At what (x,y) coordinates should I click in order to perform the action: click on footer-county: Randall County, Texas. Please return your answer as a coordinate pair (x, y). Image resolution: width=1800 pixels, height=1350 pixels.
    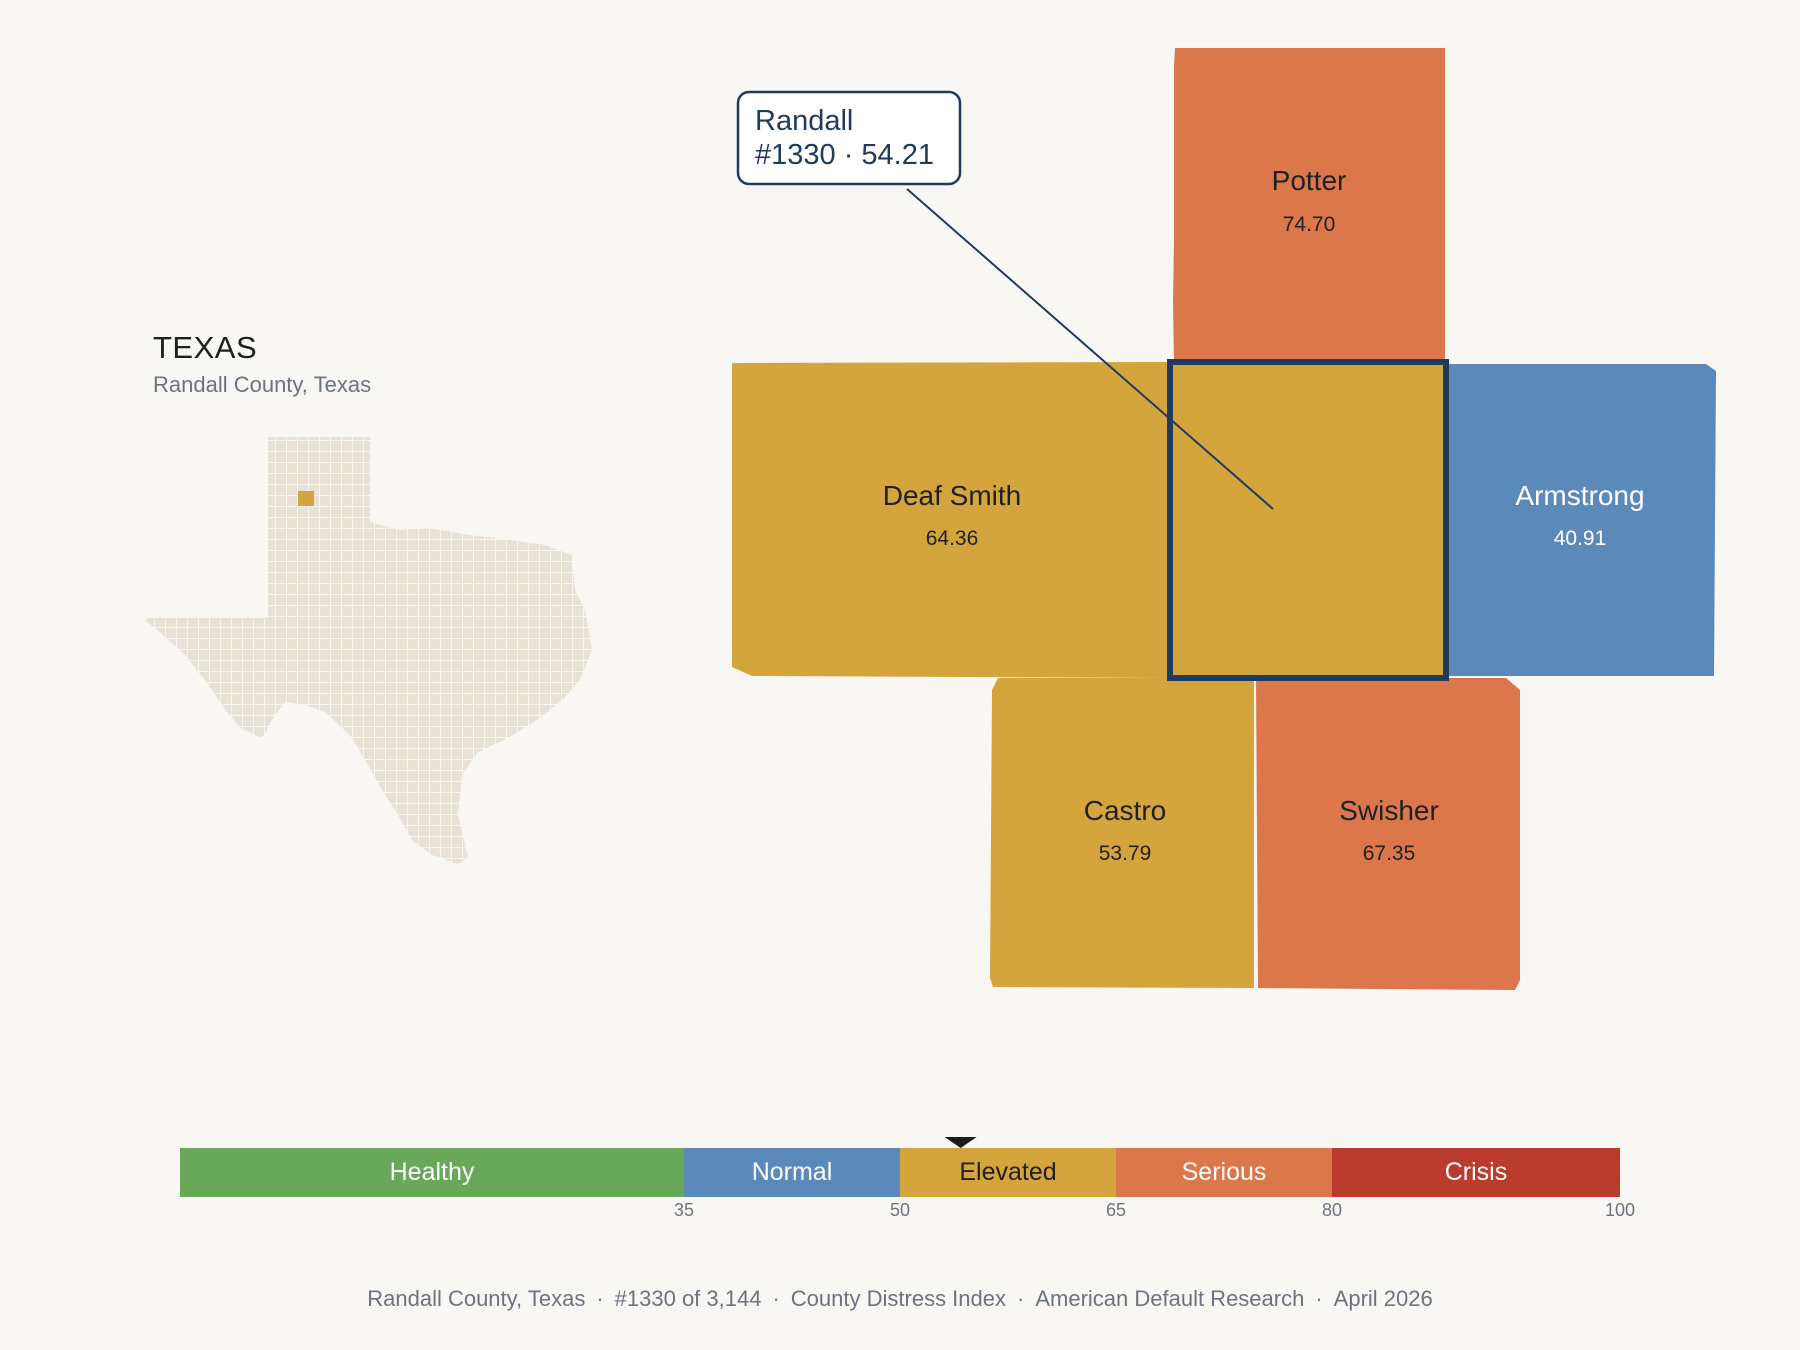
    Looking at the image, I should click on (476, 1298).